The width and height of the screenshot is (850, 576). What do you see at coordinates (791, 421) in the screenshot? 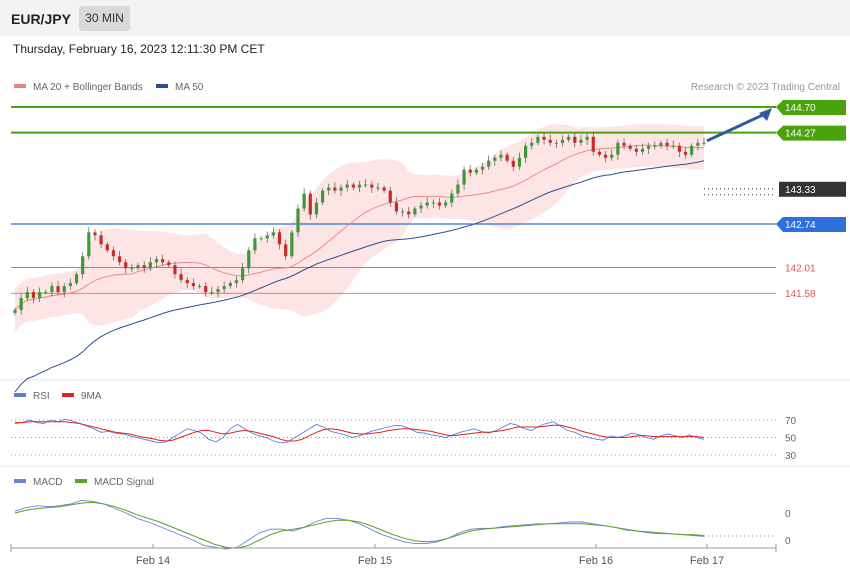
I see `rsi-tick-label: 70` at bounding box center [791, 421].